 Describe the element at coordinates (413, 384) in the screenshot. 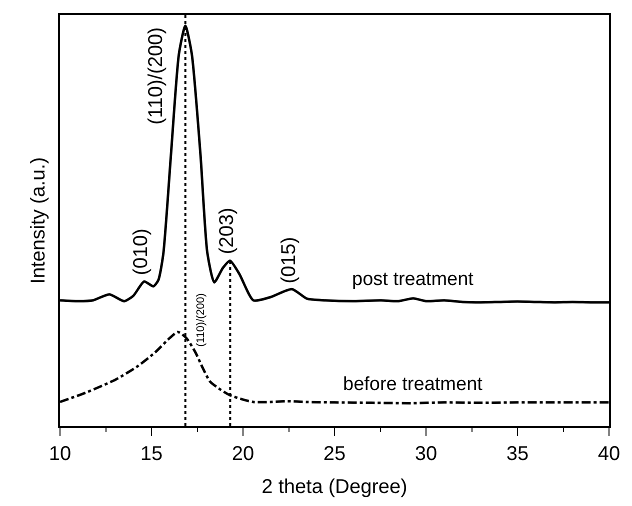

I see `series-label: before treatment` at that location.